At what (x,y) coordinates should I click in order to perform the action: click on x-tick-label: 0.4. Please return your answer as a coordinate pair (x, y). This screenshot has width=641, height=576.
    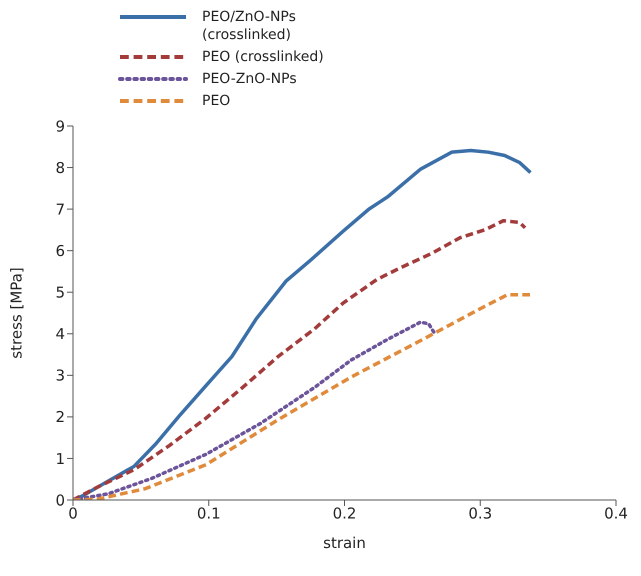
    Looking at the image, I should click on (616, 513).